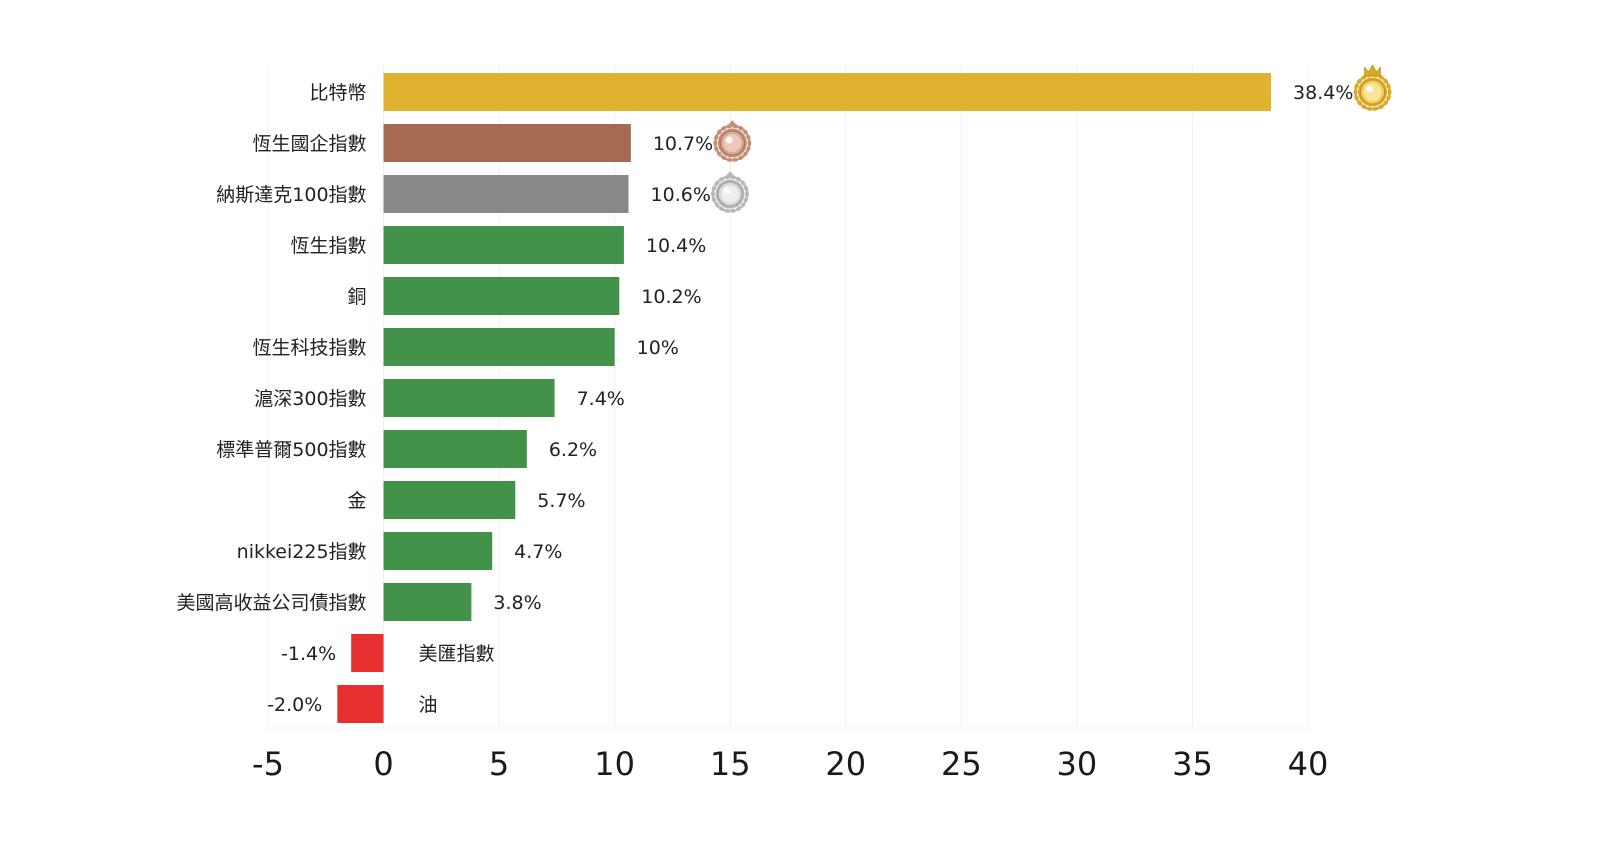 This screenshot has height=861, width=1600. I want to click on value-label: 5.7%, so click(561, 501).